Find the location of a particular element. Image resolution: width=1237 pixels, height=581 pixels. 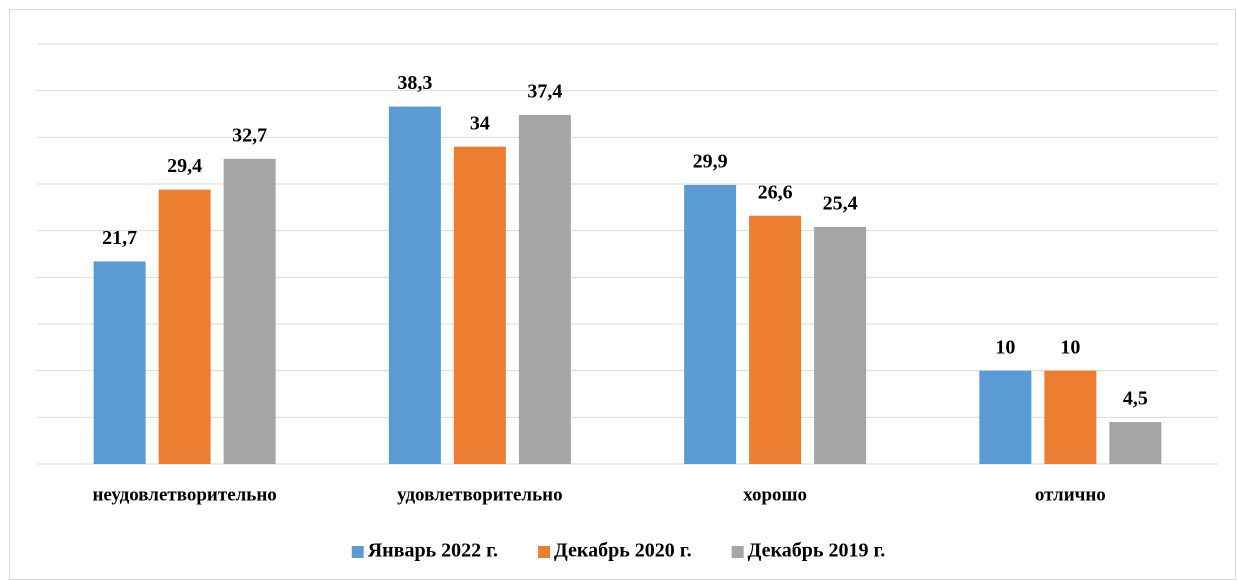

data-label: 25,4 is located at coordinates (840, 204).